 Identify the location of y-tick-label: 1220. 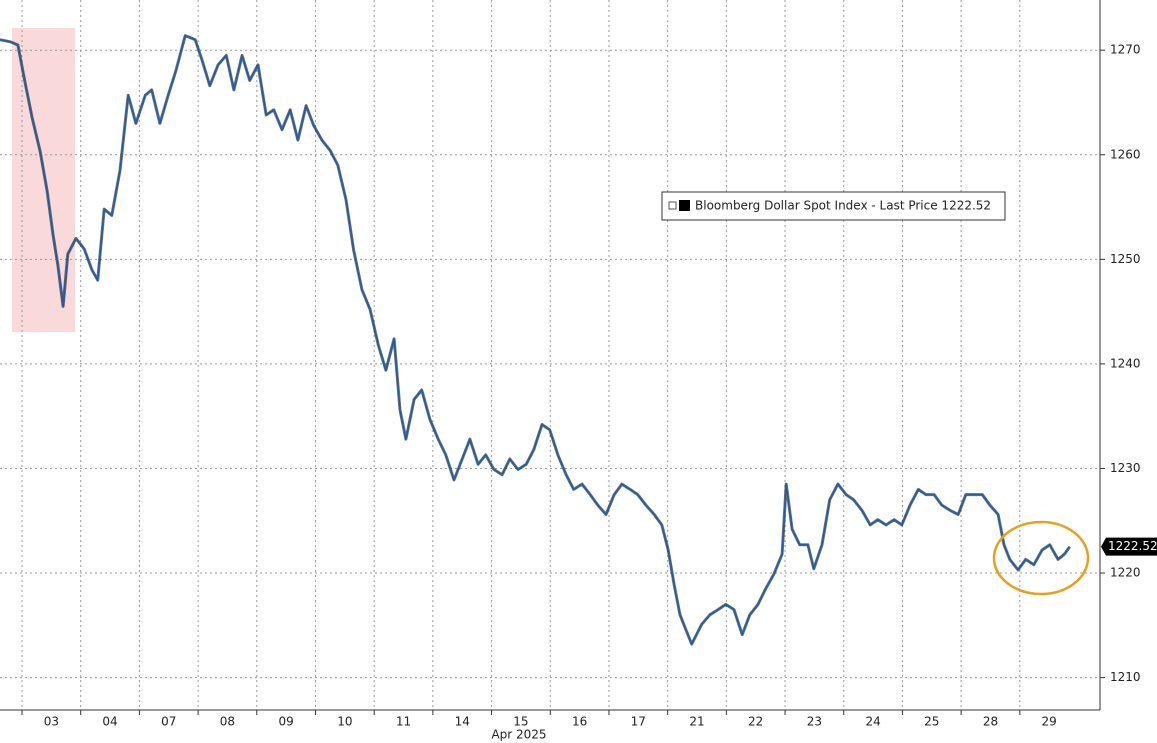
(1125, 573).